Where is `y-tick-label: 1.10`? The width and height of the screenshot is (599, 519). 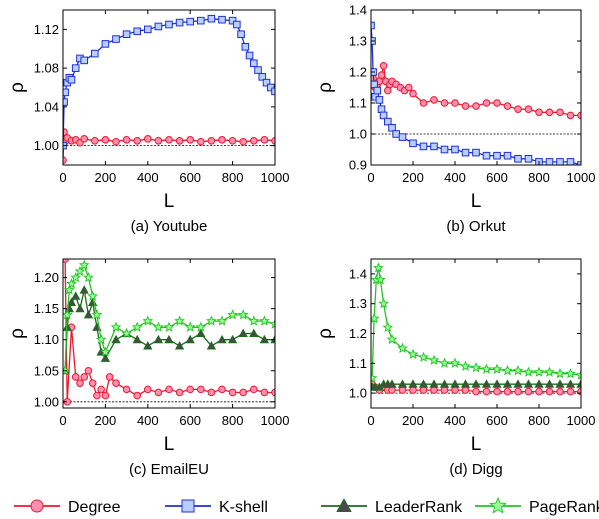
y-tick-label: 1.10 is located at coordinates (46, 339).